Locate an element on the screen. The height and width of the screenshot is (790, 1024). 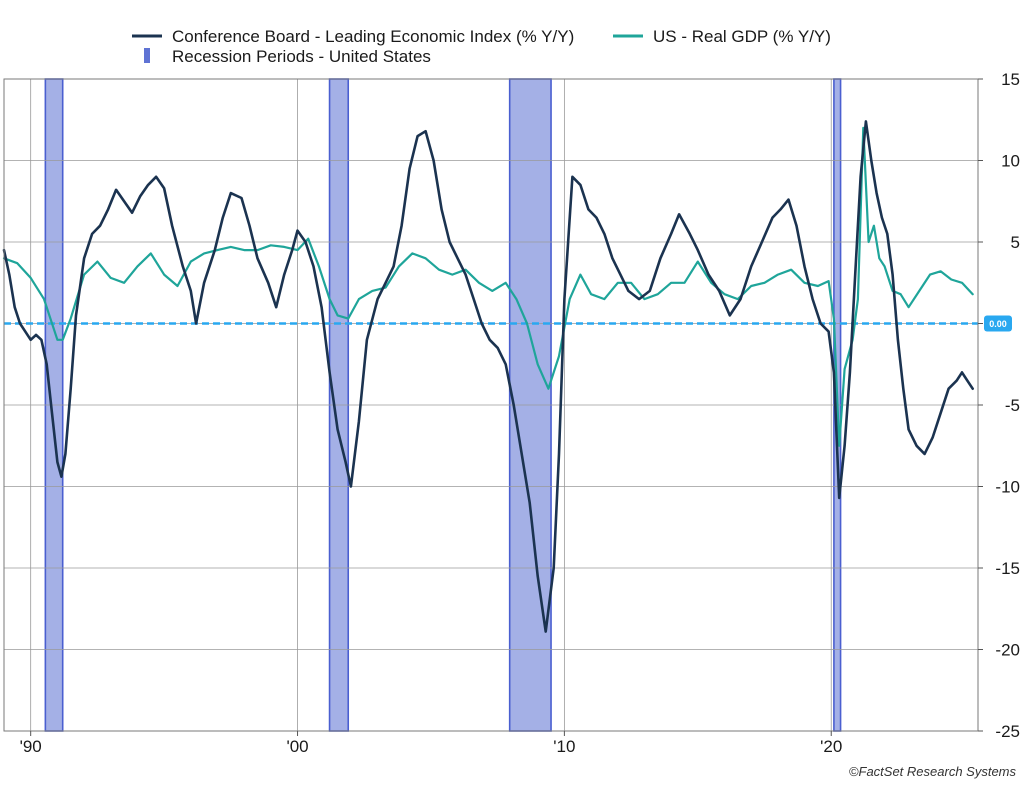
y-tick-label: -20 is located at coordinates (1007, 650).